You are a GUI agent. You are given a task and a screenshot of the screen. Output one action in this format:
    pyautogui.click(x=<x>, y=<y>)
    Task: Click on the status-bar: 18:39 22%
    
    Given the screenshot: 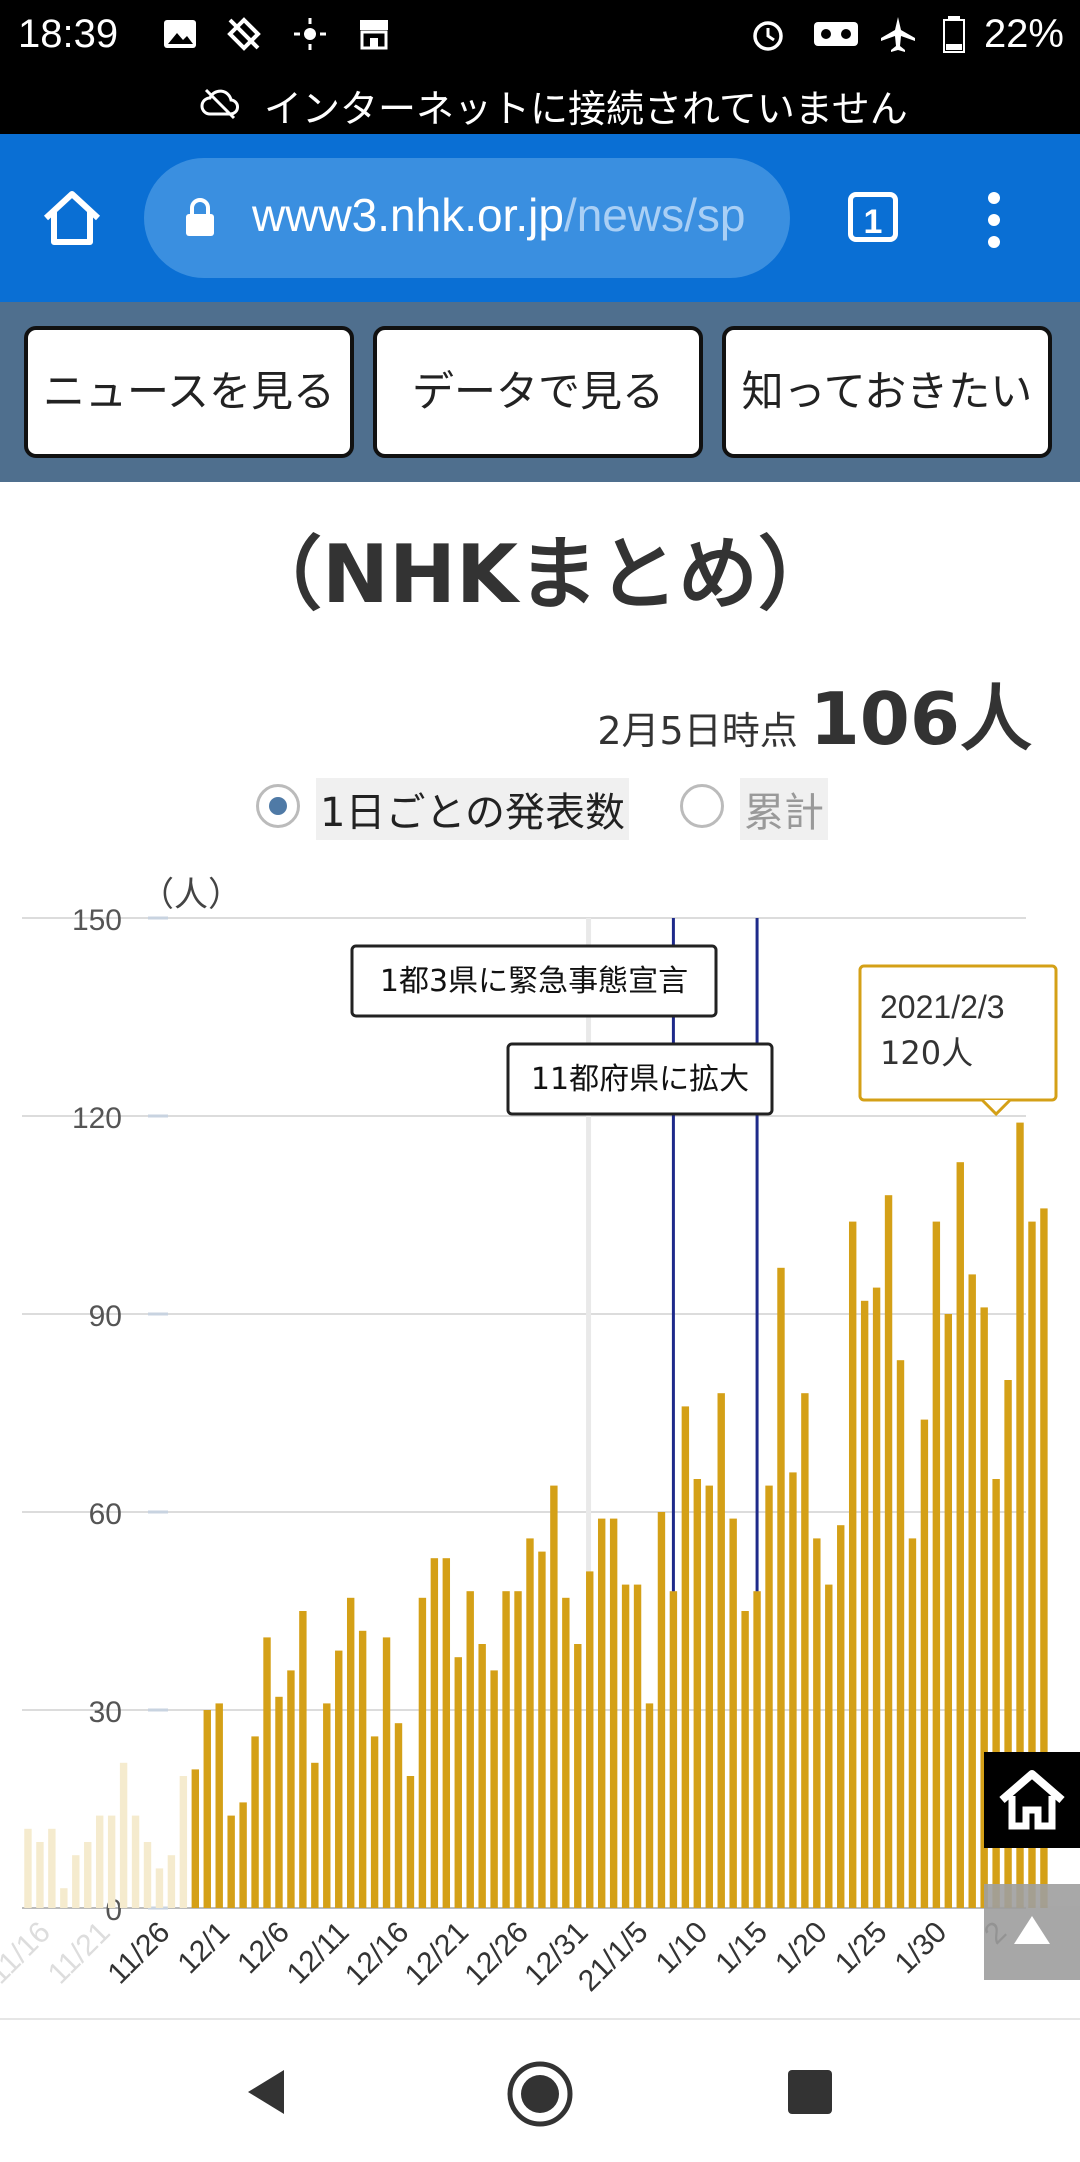 What is the action you would take?
    pyautogui.click(x=540, y=36)
    